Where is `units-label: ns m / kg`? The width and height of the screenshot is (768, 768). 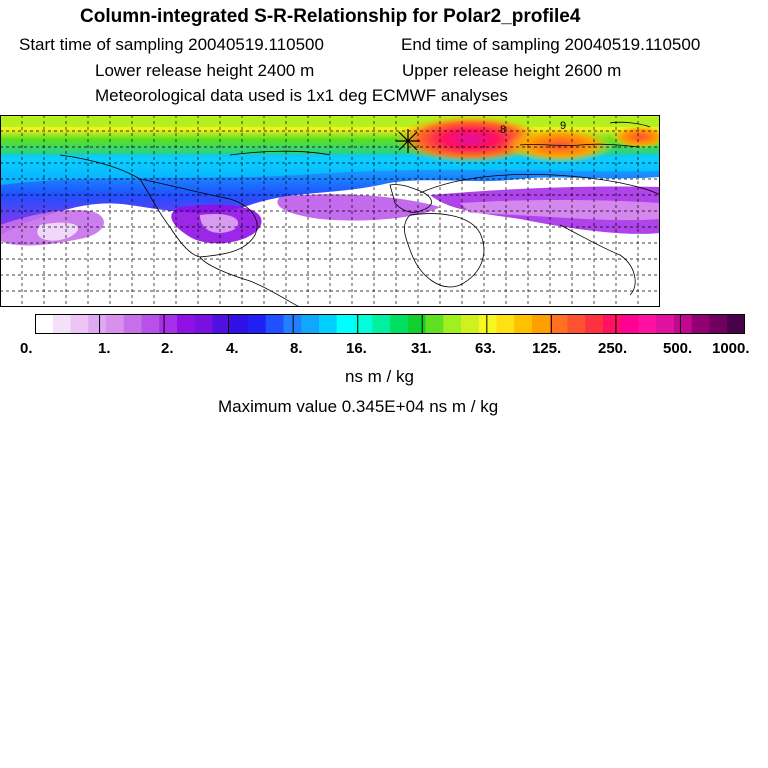
units-label: ns m / kg is located at coordinates (379, 376).